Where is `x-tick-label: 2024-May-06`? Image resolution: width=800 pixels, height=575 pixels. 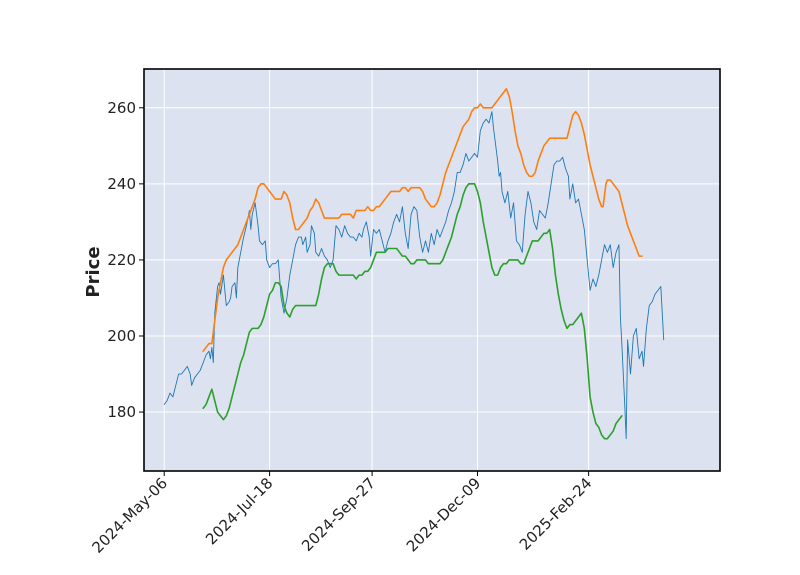 x-tick-label: 2024-May-06 is located at coordinates (129, 515).